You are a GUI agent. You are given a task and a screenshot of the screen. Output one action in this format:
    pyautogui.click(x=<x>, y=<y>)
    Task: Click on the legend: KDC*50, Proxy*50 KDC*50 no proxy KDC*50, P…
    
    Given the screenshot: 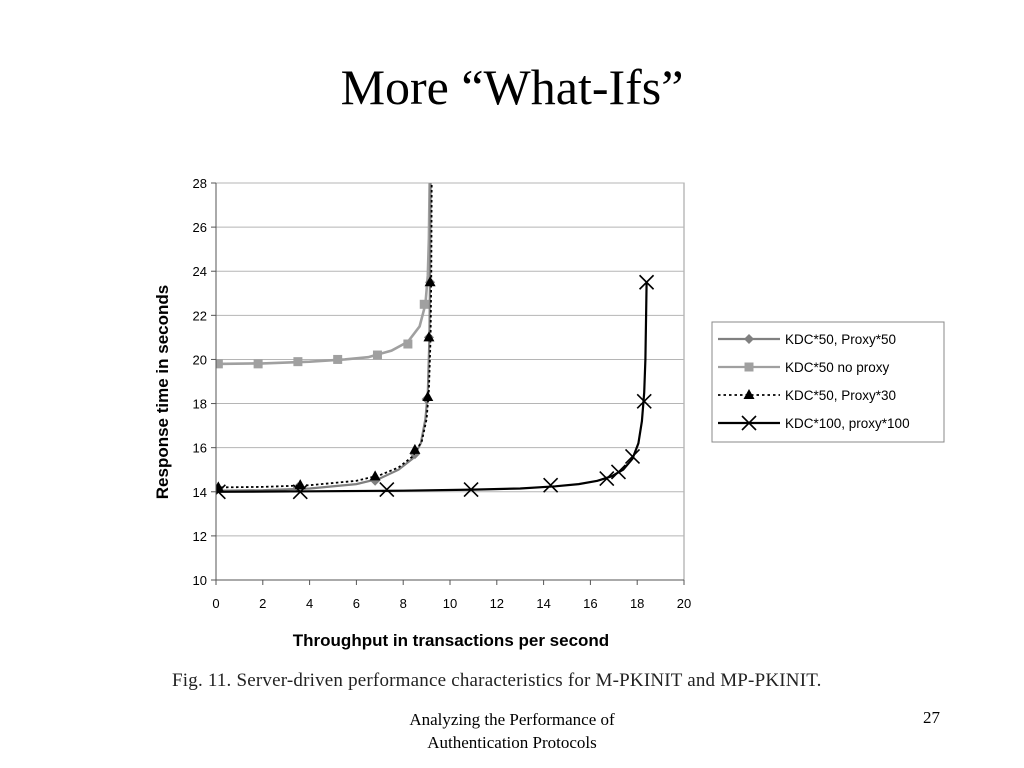 What is the action you would take?
    pyautogui.click(x=828, y=382)
    